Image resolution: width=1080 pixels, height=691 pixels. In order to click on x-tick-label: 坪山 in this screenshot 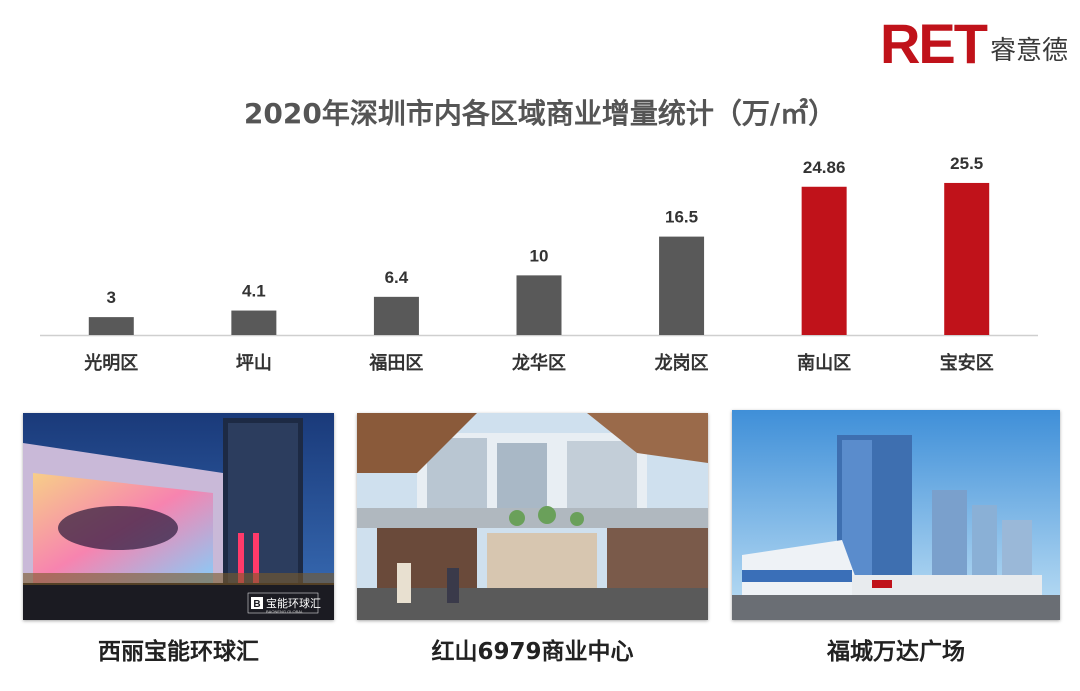, I will do `click(254, 363)`.